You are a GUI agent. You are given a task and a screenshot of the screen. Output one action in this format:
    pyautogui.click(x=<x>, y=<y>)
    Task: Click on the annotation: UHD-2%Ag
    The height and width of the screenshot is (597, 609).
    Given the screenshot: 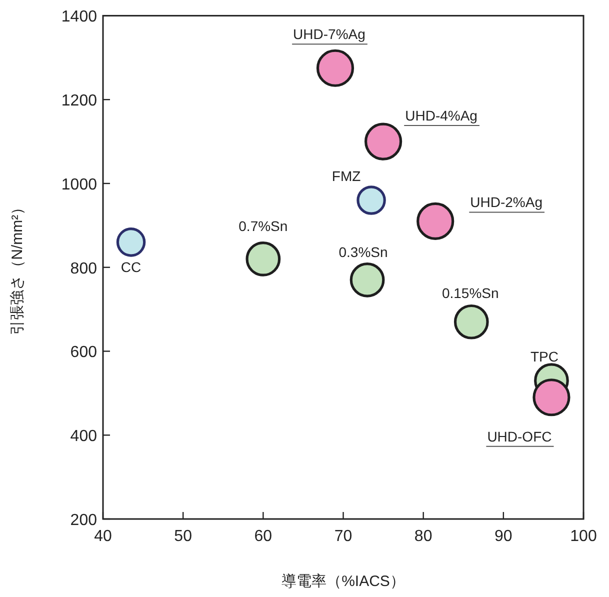 What is the action you would take?
    pyautogui.click(x=506, y=202)
    